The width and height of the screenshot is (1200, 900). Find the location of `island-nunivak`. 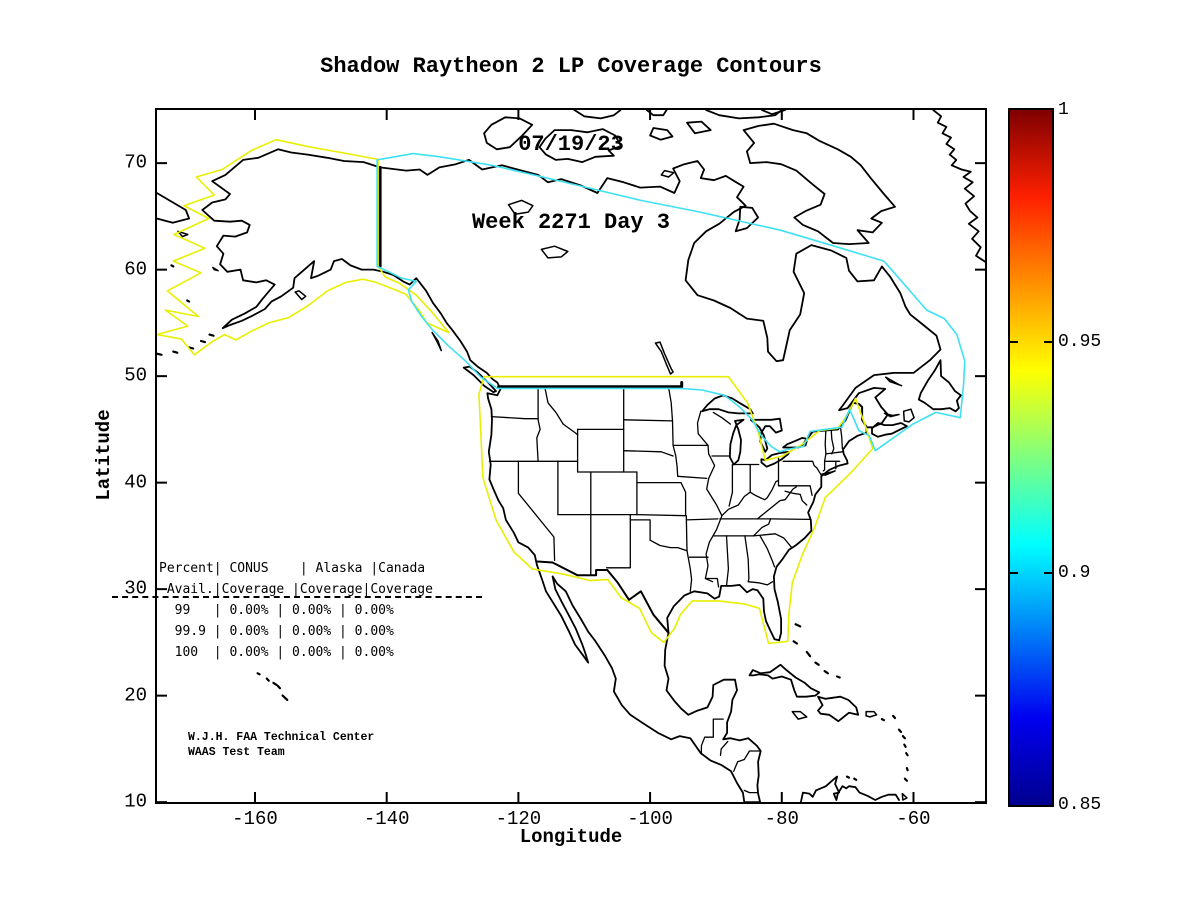

island-nunivak is located at coordinates (215, 269).